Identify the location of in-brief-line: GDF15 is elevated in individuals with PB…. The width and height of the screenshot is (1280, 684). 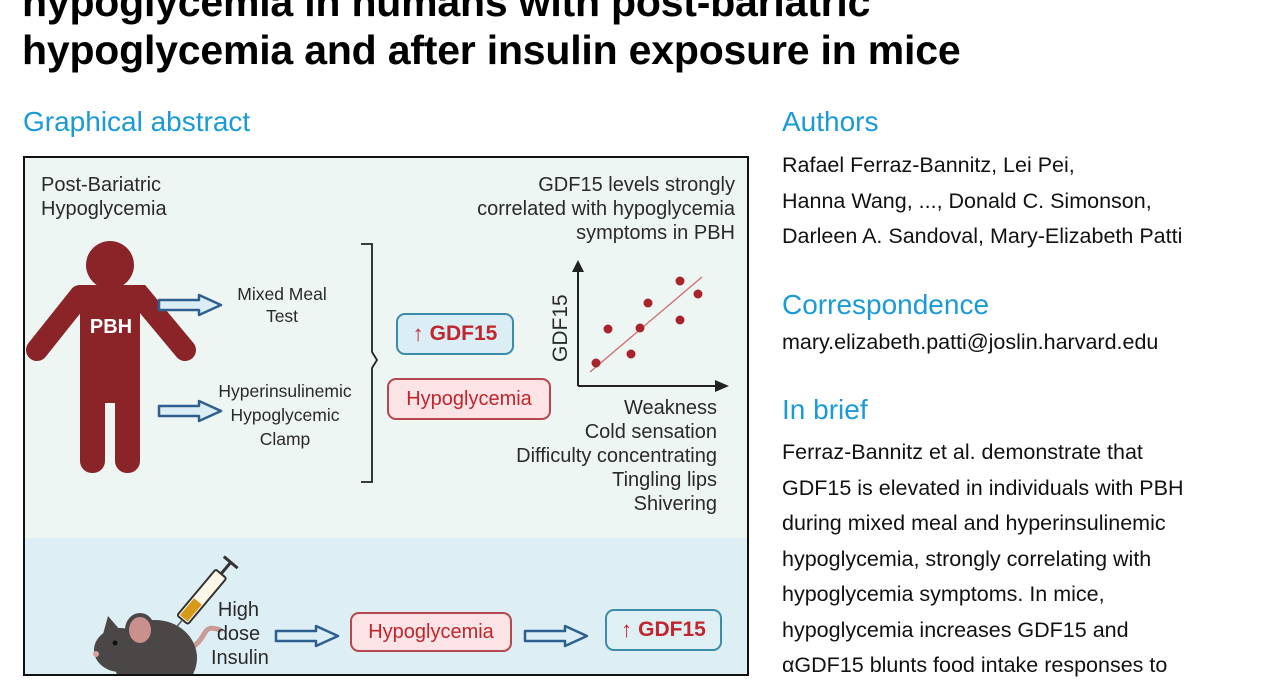
(983, 487).